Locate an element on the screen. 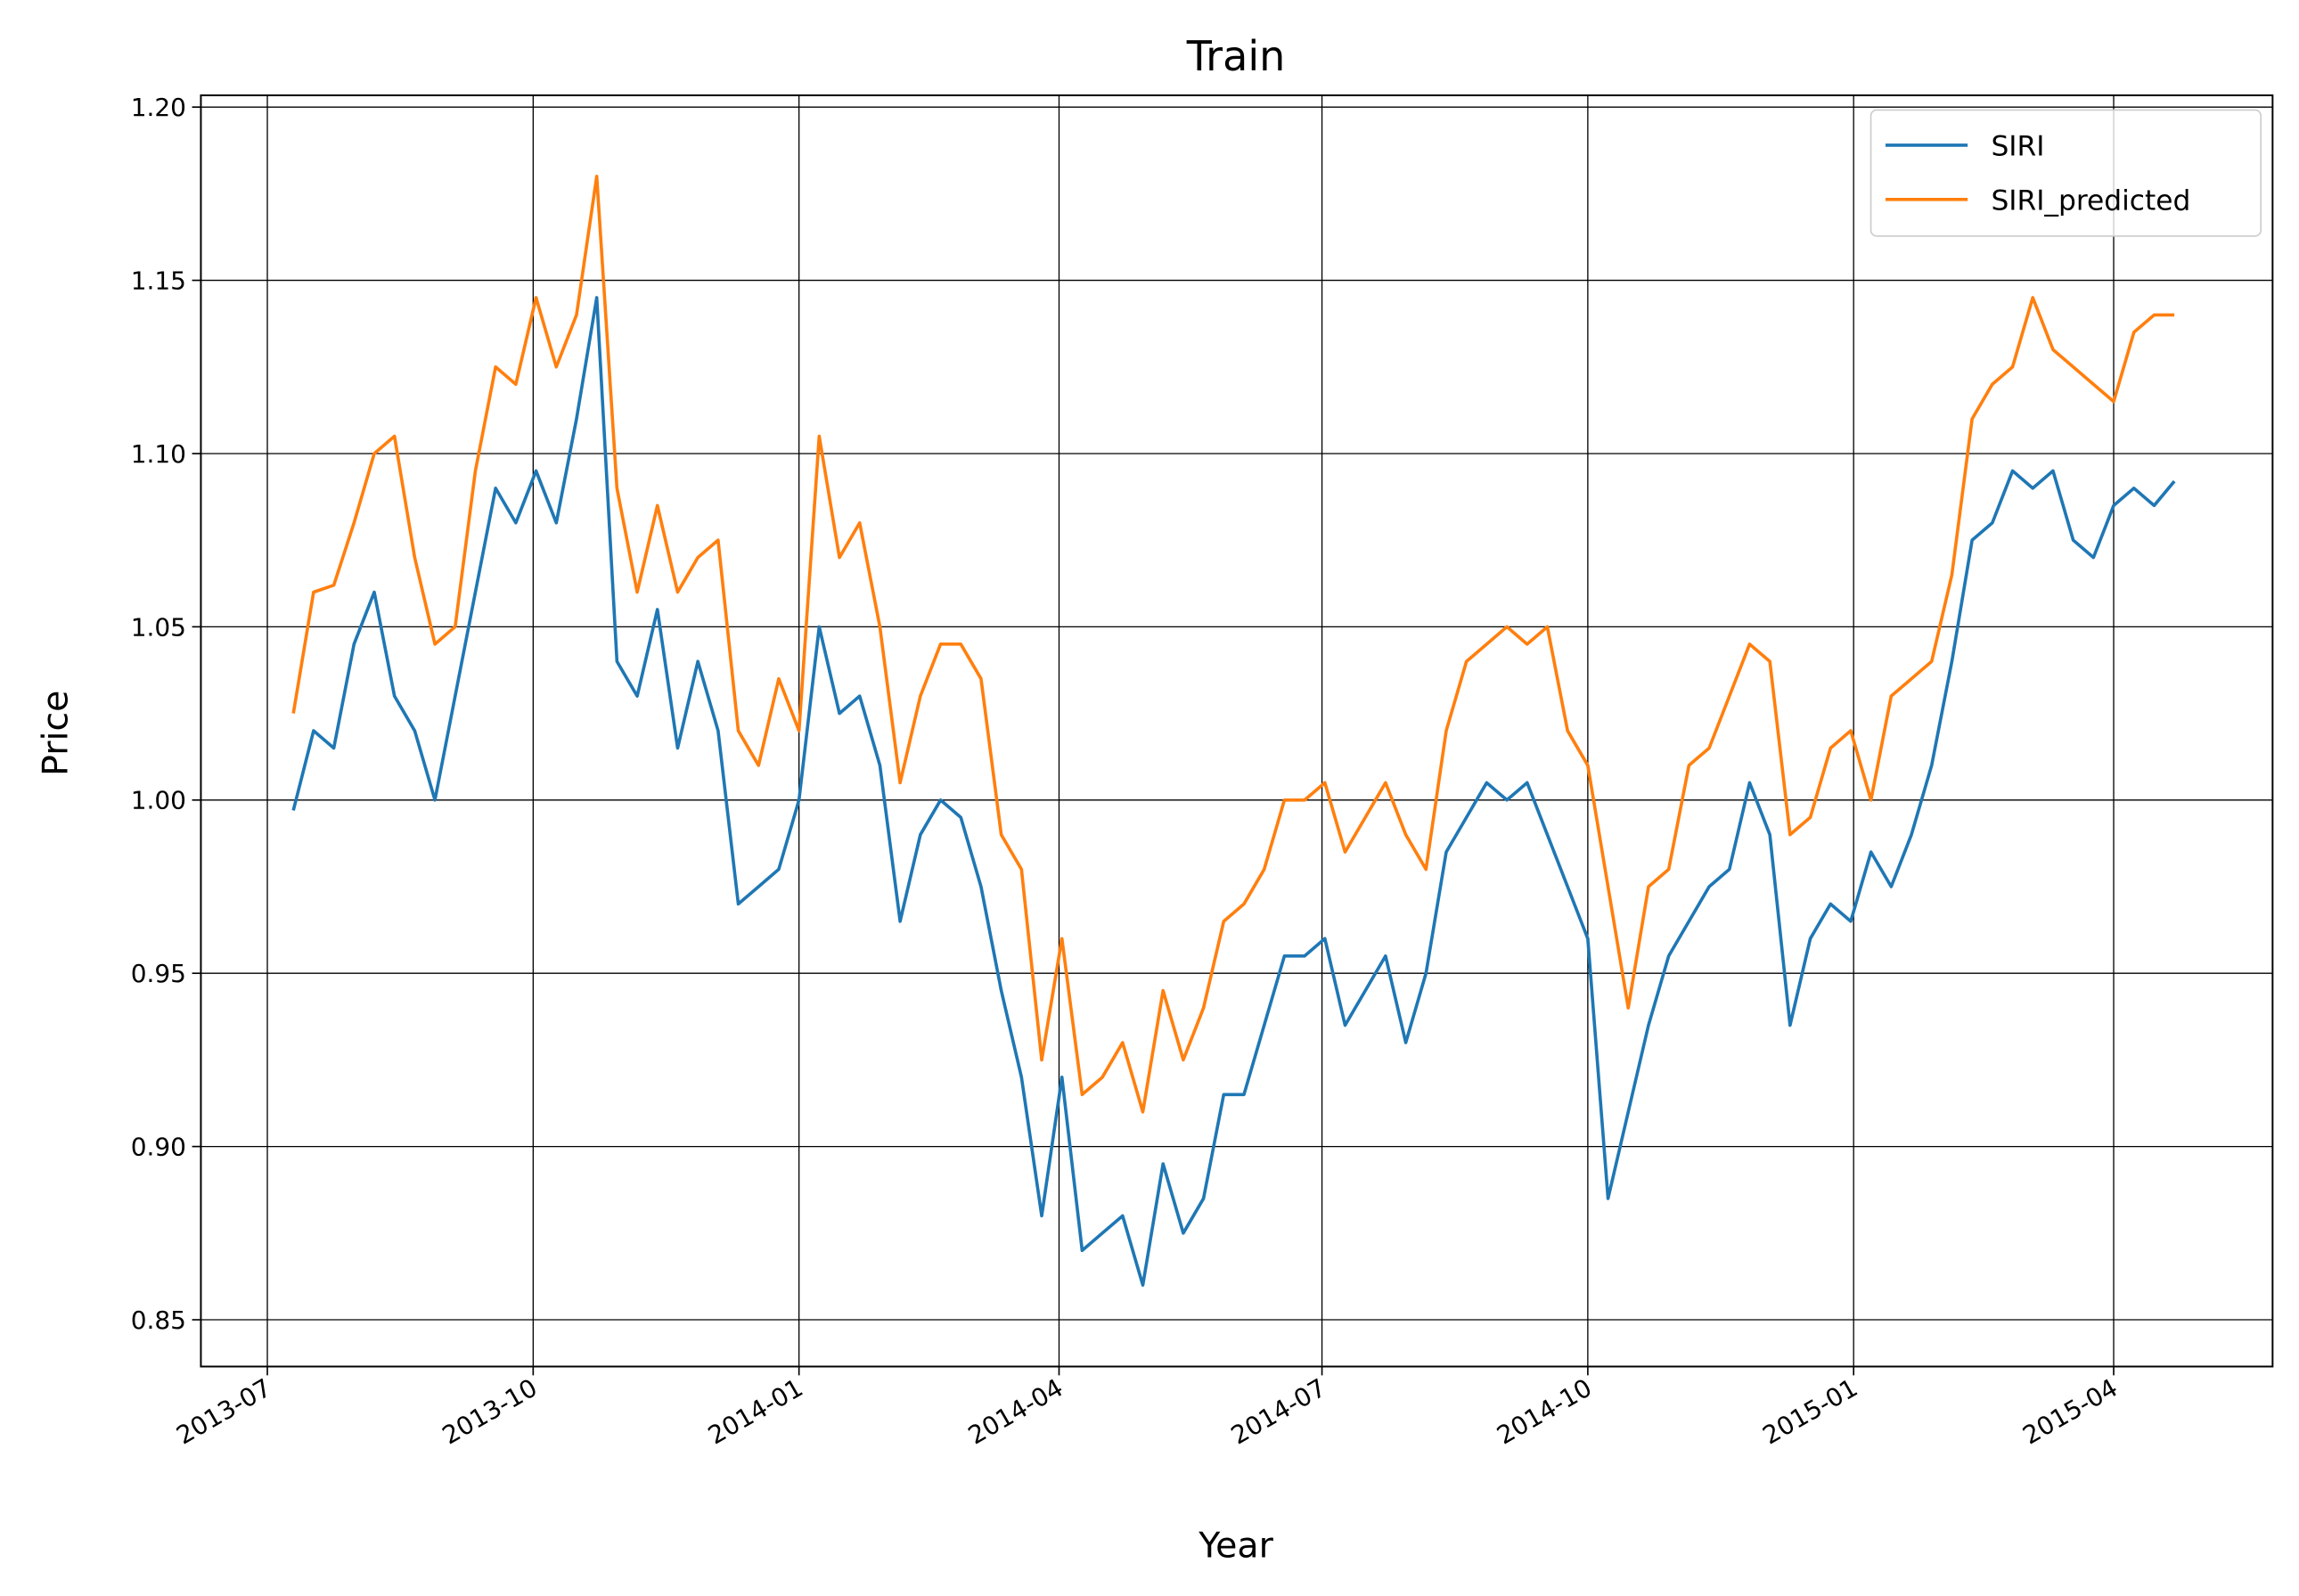 The width and height of the screenshot is (2299, 1596). legend-label: SIRI_predicted is located at coordinates (2090, 200).